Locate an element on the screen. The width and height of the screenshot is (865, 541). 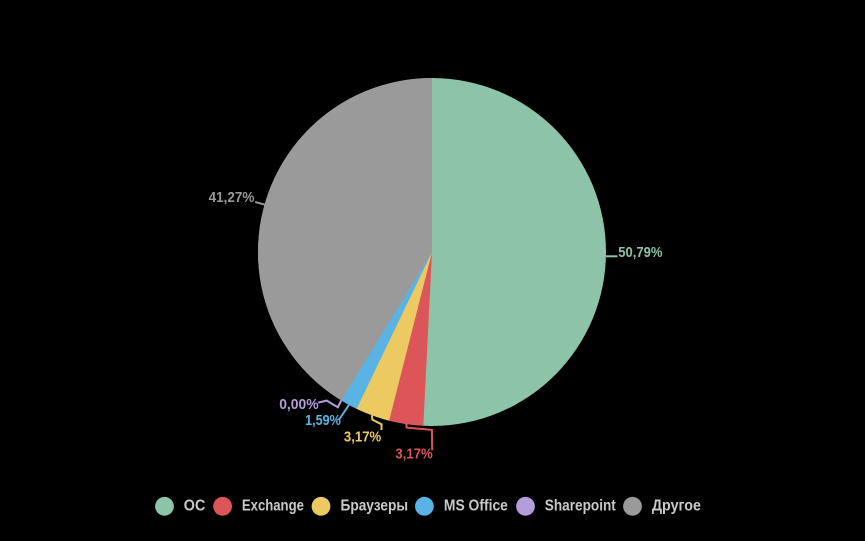
svg-text: ОС is located at coordinates (195, 506).